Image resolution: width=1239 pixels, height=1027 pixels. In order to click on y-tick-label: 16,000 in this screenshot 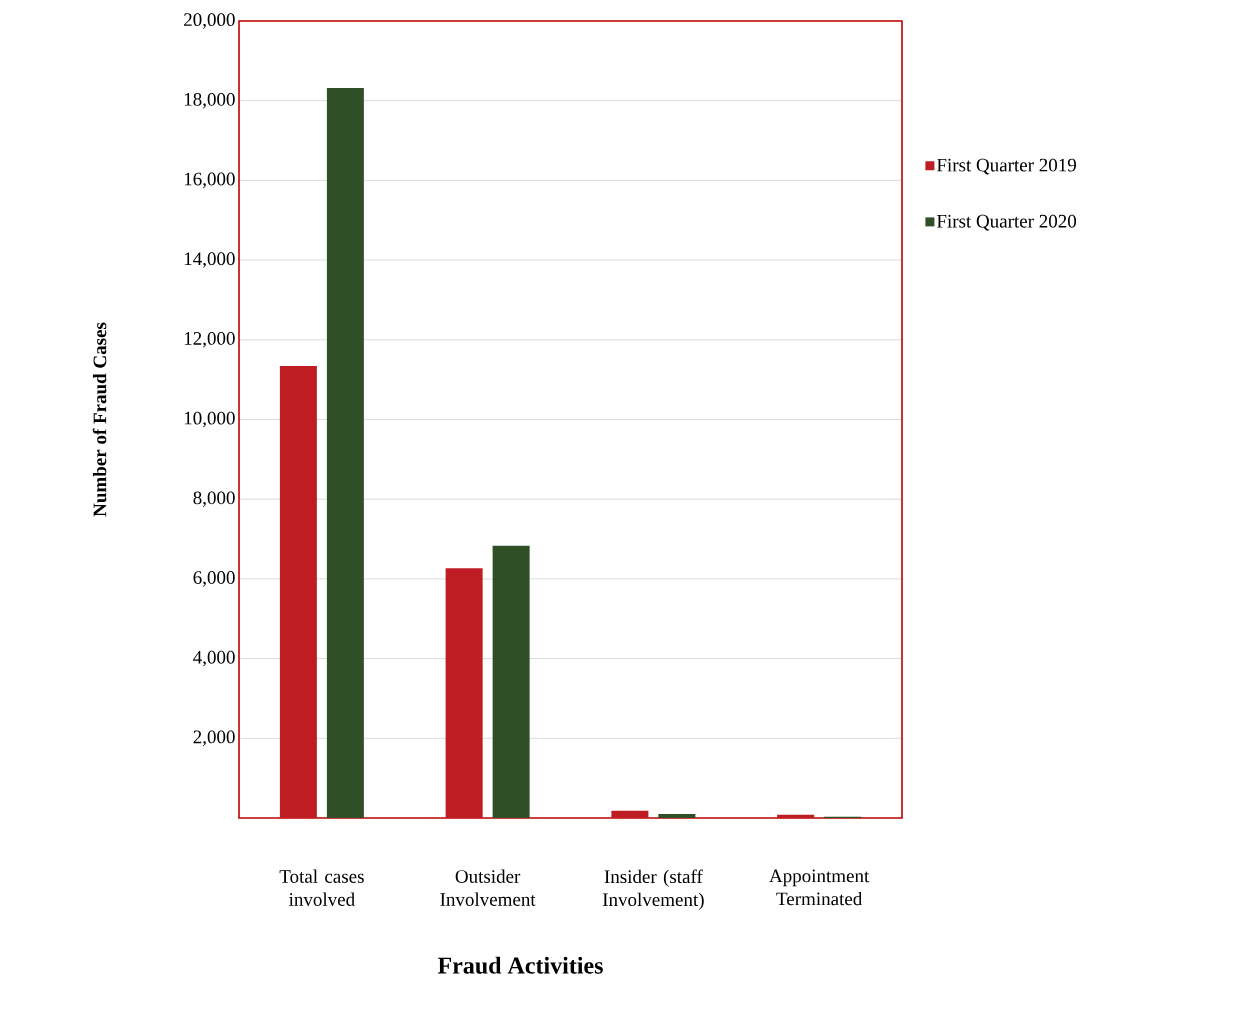, I will do `click(209, 180)`.